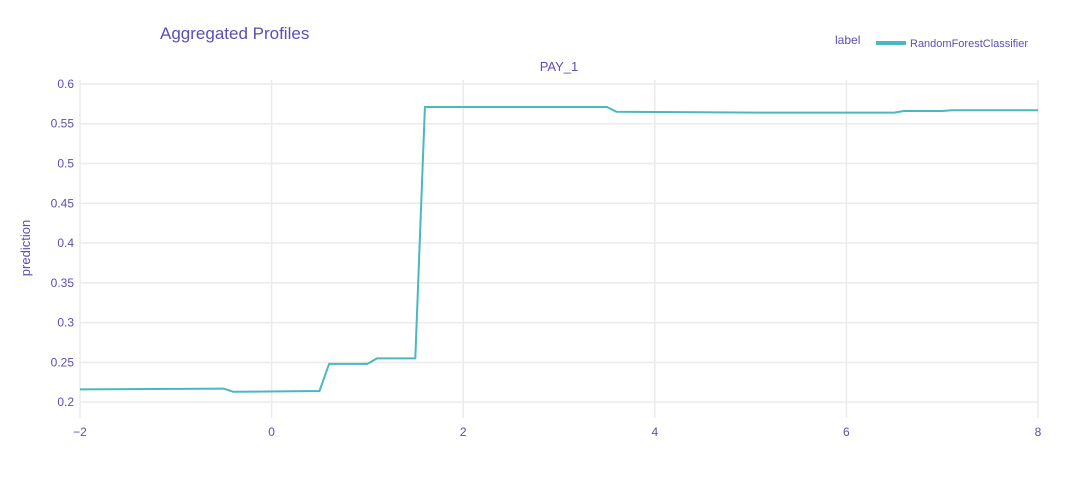 This screenshot has height=489, width=1068. Describe the element at coordinates (63, 124) in the screenshot. I see `y-tick-label: 0.55` at that location.